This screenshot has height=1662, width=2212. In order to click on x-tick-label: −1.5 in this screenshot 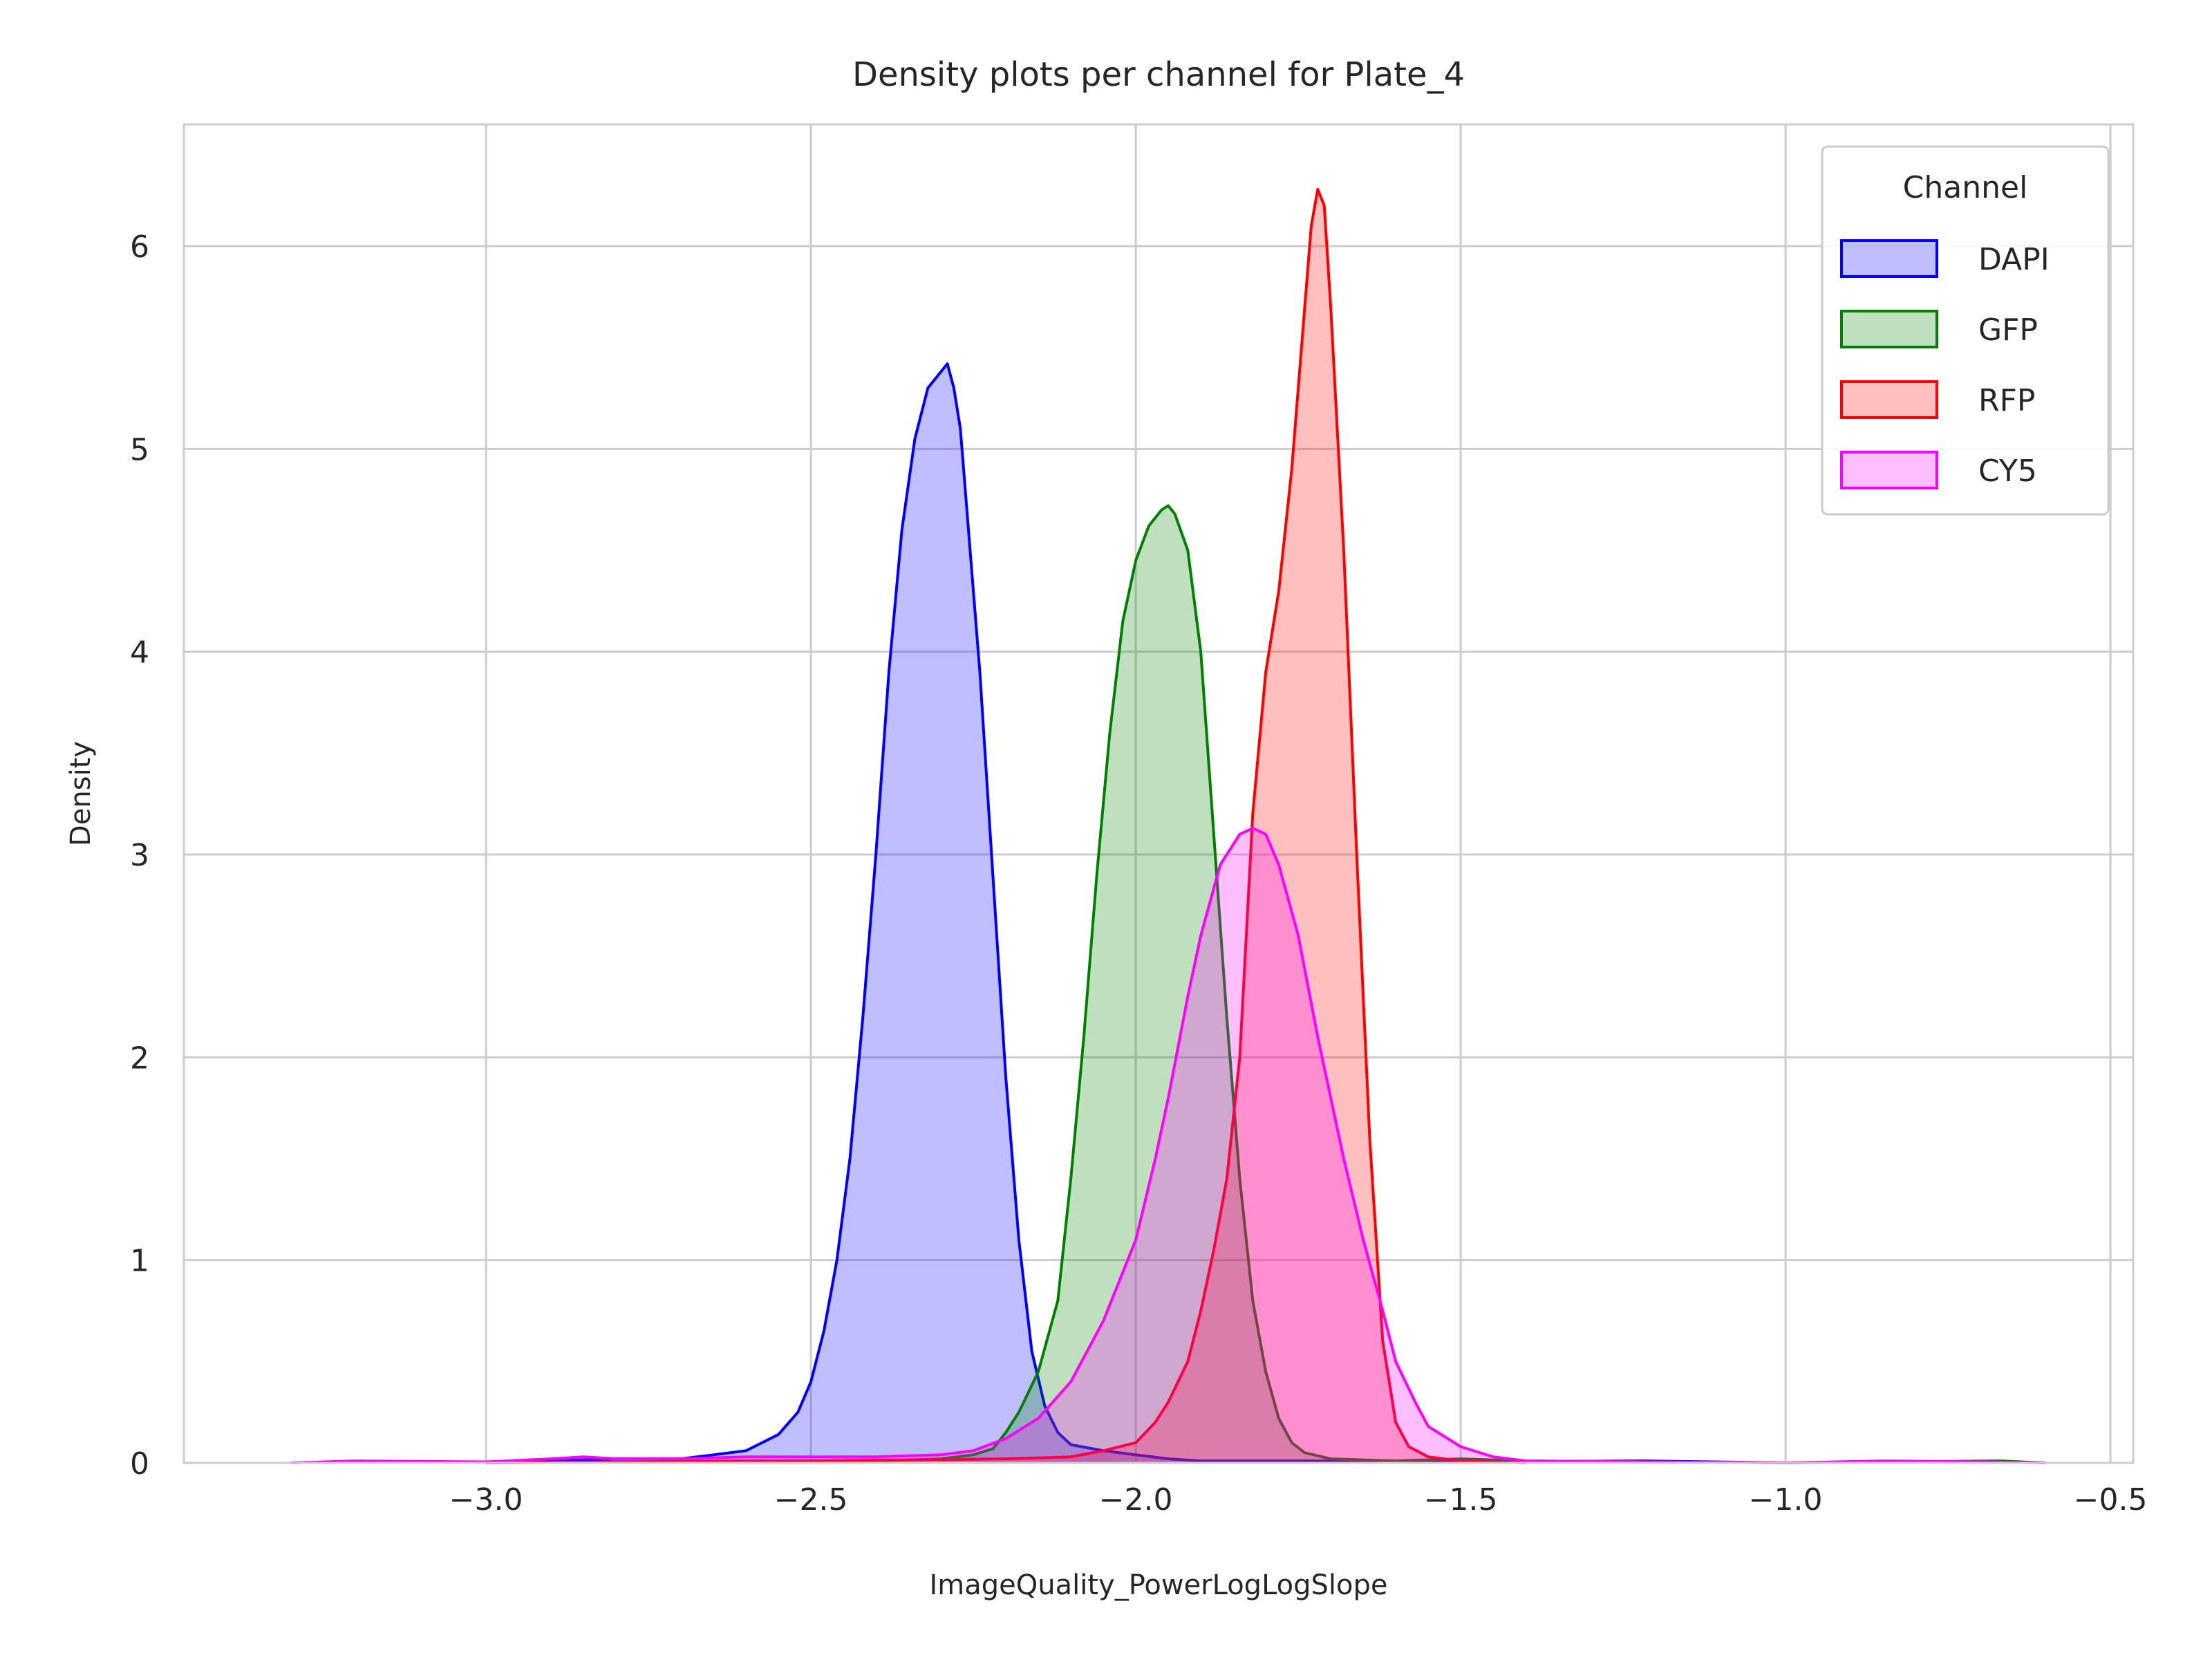, I will do `click(1461, 1500)`.